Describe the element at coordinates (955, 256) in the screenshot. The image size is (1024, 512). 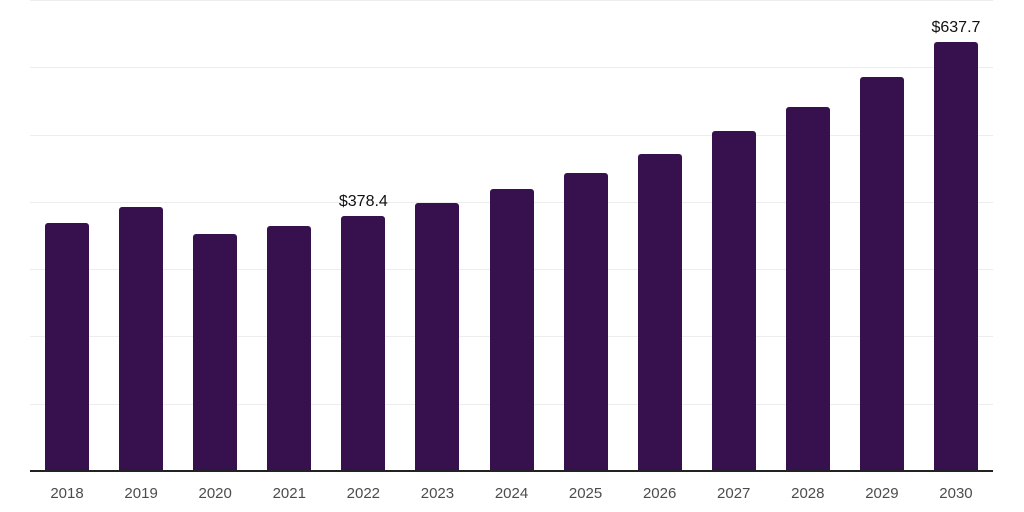
I see `bar-2030` at that location.